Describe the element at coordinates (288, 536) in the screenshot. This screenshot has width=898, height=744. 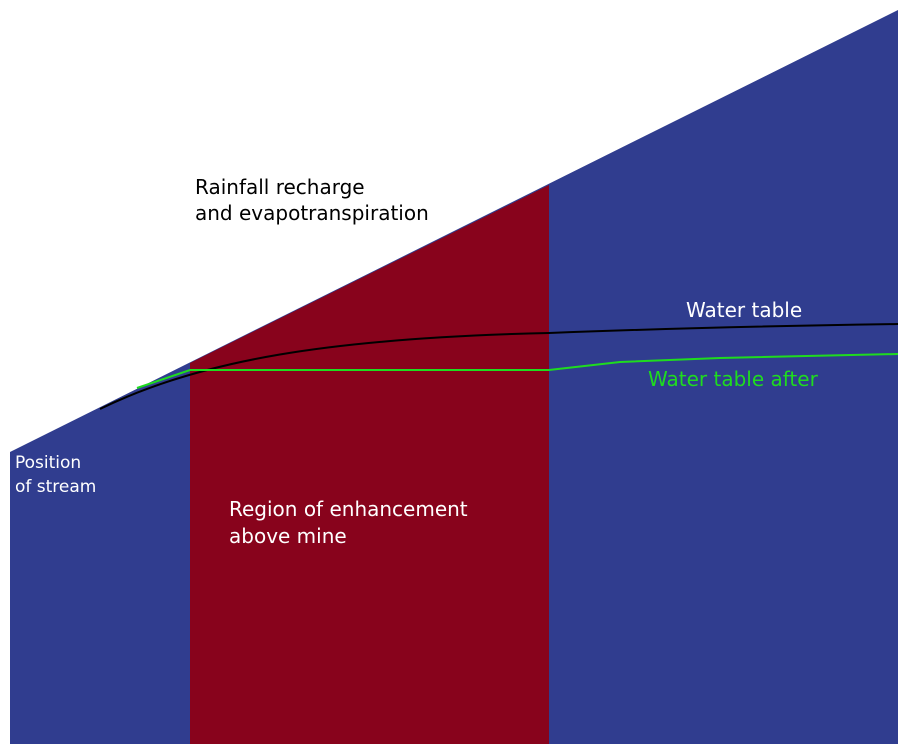
I see `region-label-line2: above mine` at that location.